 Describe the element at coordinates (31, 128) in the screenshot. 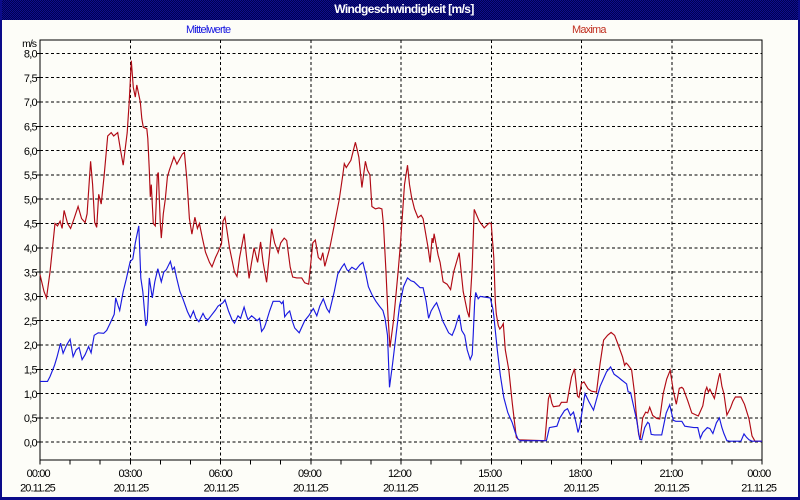

I see `svg-text: 6,5` at that location.